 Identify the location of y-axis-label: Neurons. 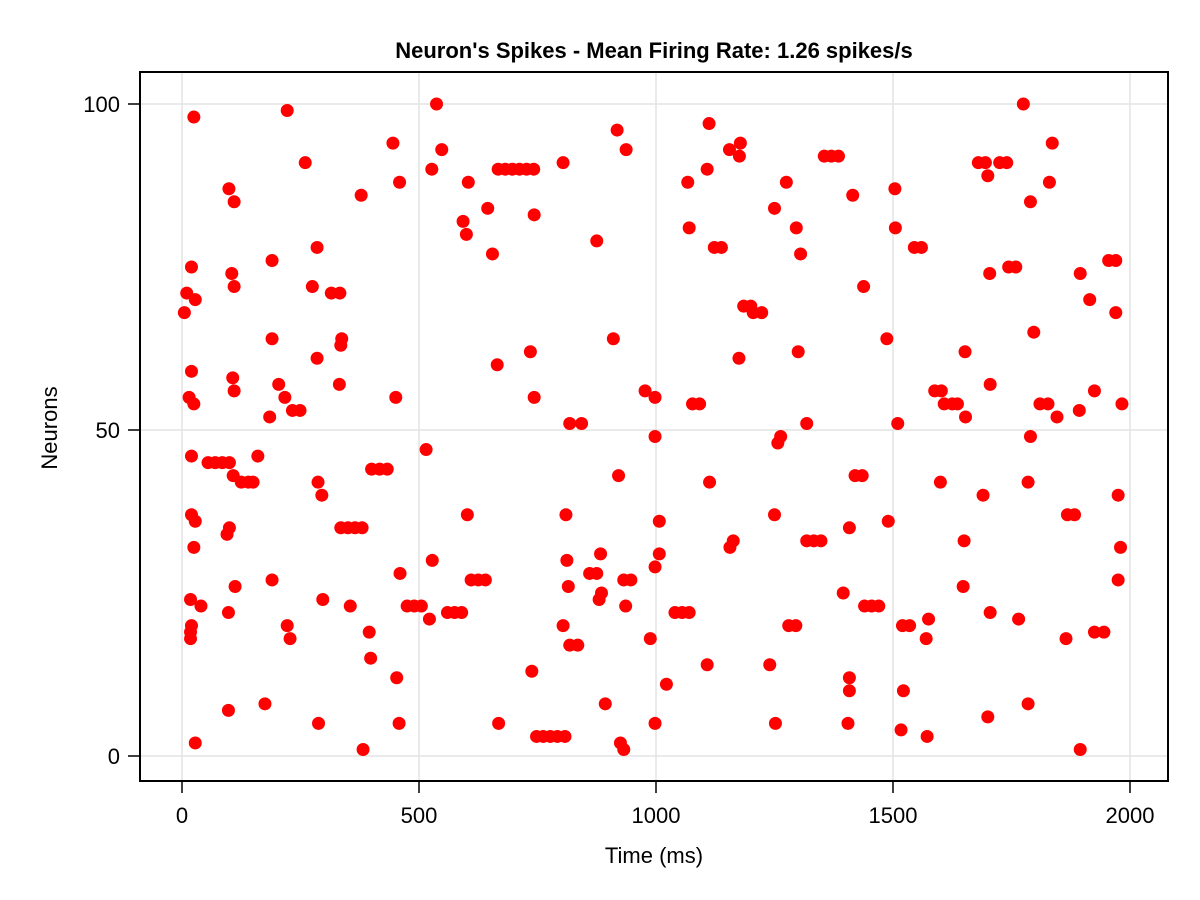
(49, 427).